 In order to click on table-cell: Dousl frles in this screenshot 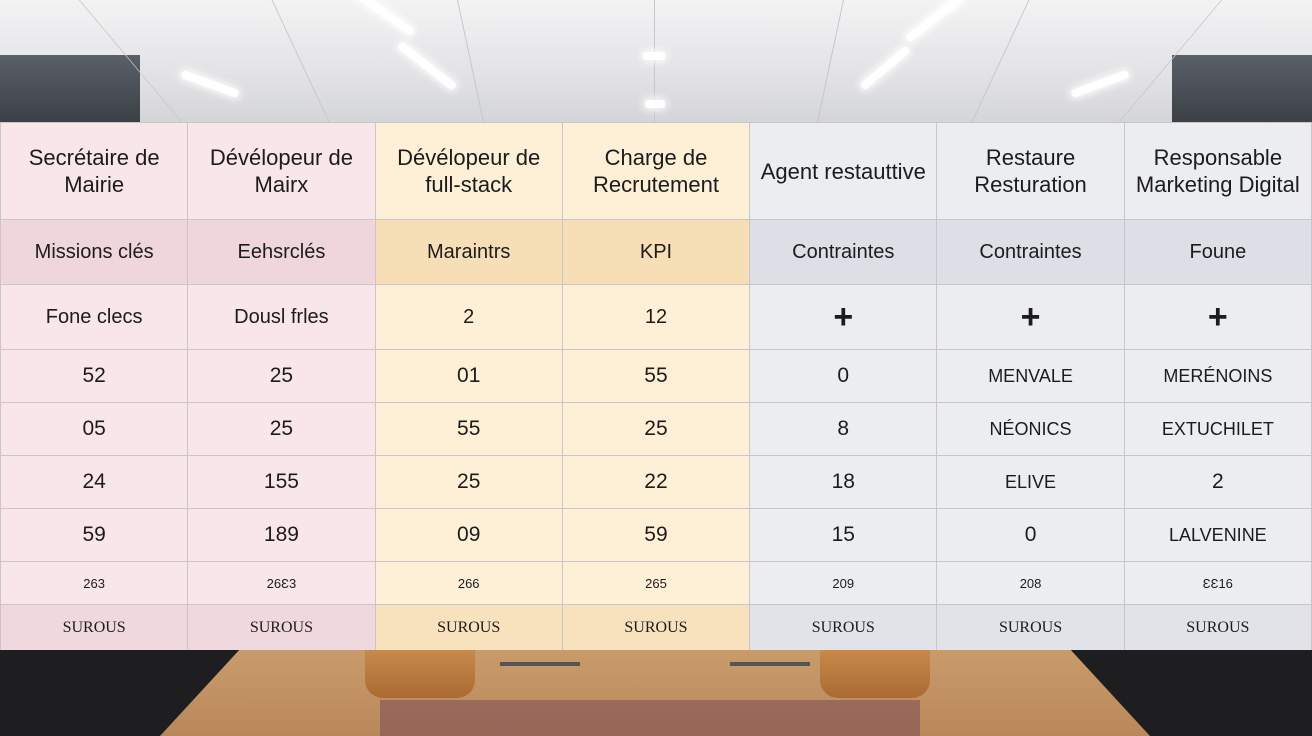, I will do `click(281, 317)`.